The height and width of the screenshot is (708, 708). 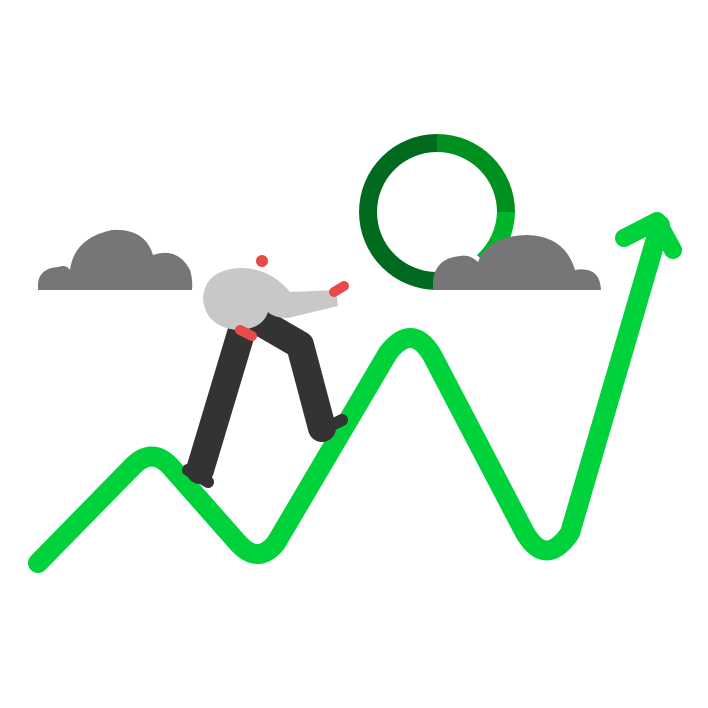 I want to click on ring-segment-mid, so click(x=476, y=173).